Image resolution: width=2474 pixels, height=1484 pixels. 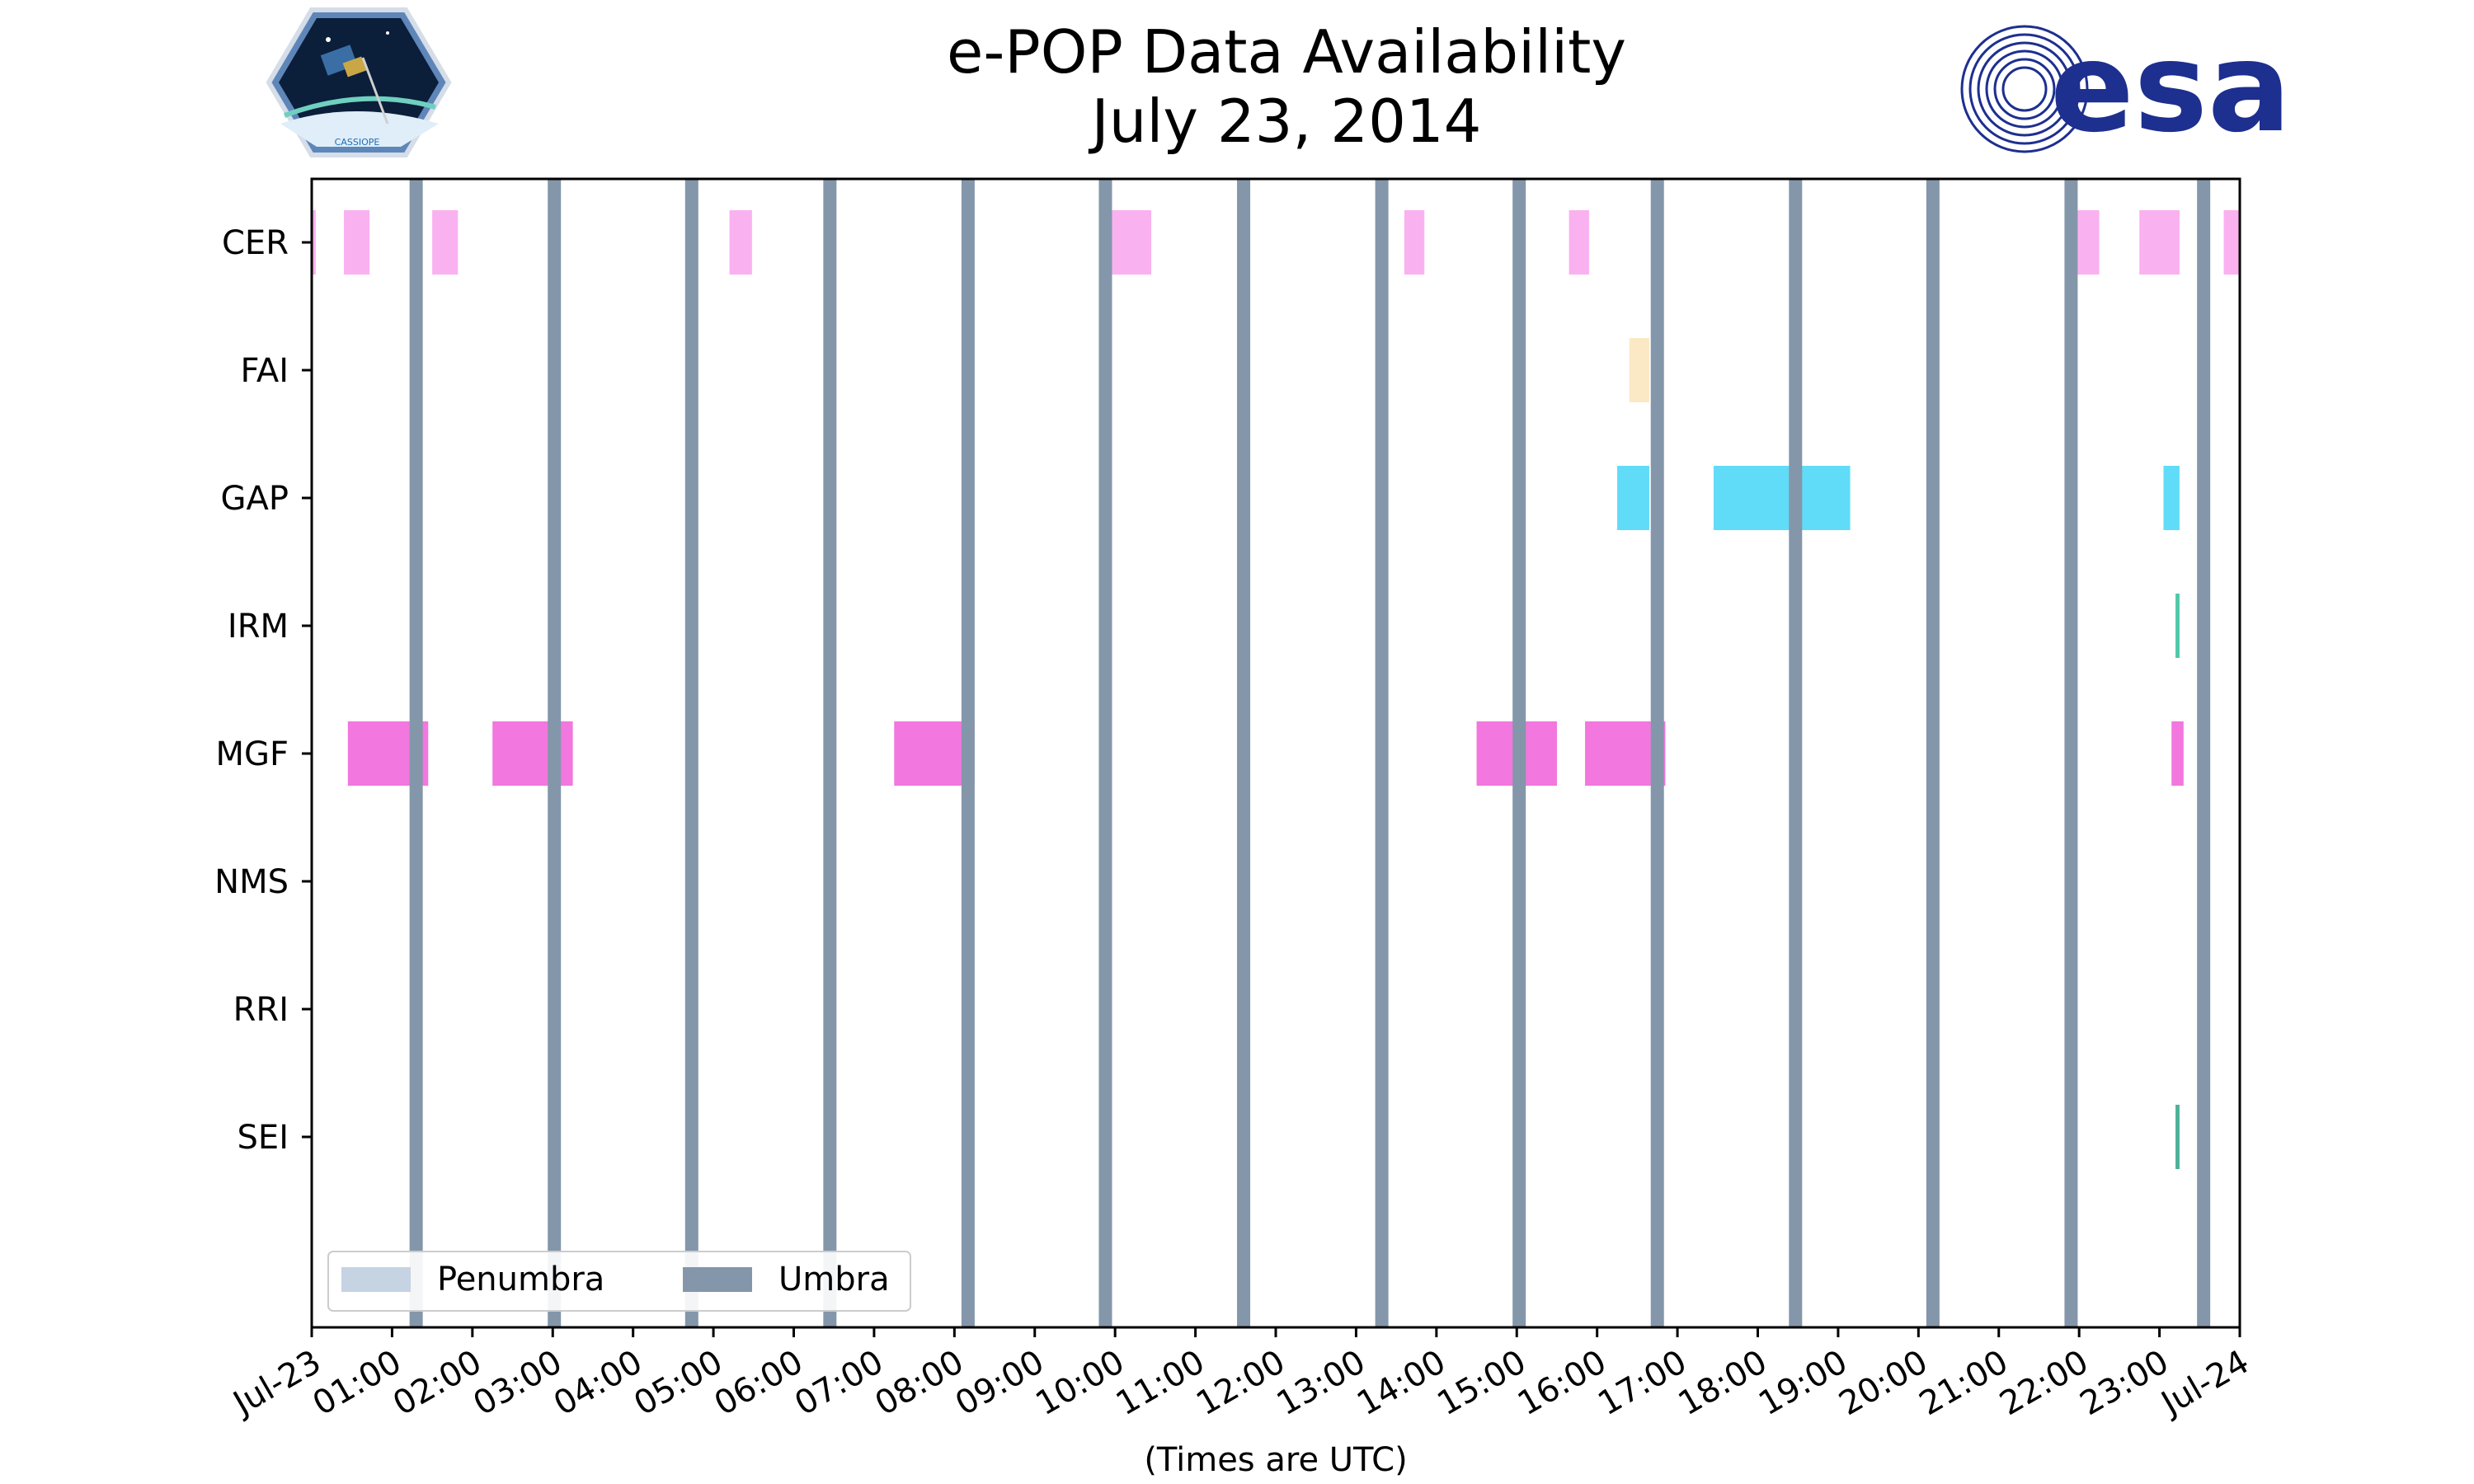 What do you see at coordinates (1240, 1383) in the screenshot?
I see `x-tick-label-12: 12:00` at bounding box center [1240, 1383].